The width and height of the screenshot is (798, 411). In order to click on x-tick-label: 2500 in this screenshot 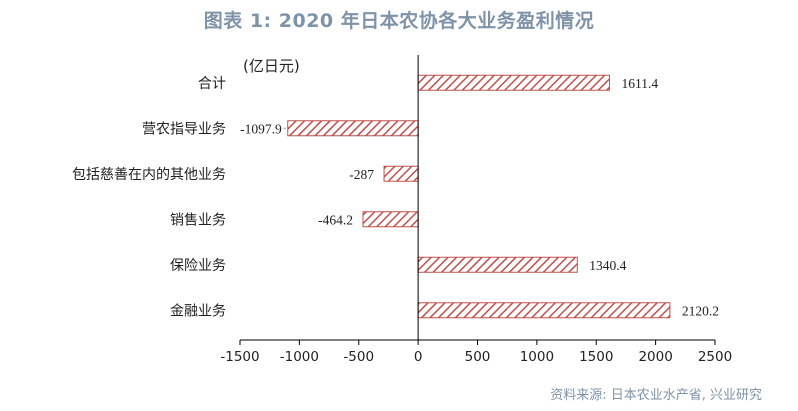, I will do `click(715, 357)`.